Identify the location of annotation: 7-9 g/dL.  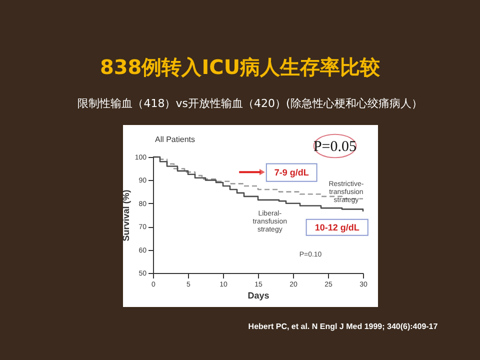
(292, 173).